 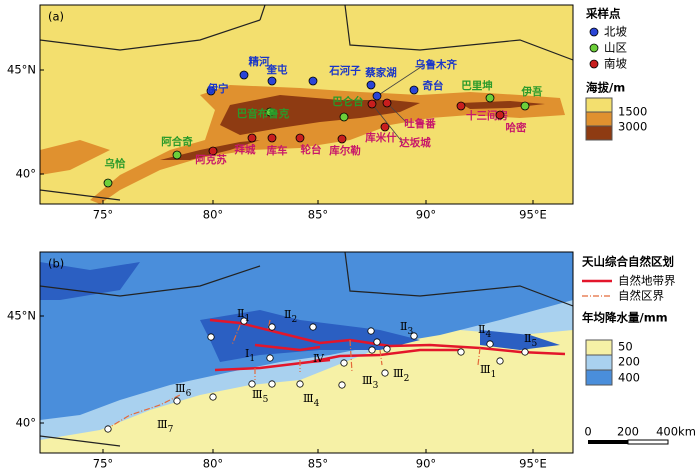 What do you see at coordinates (380, 72) in the screenshot?
I see `point-label: 蔡家湖` at bounding box center [380, 72].